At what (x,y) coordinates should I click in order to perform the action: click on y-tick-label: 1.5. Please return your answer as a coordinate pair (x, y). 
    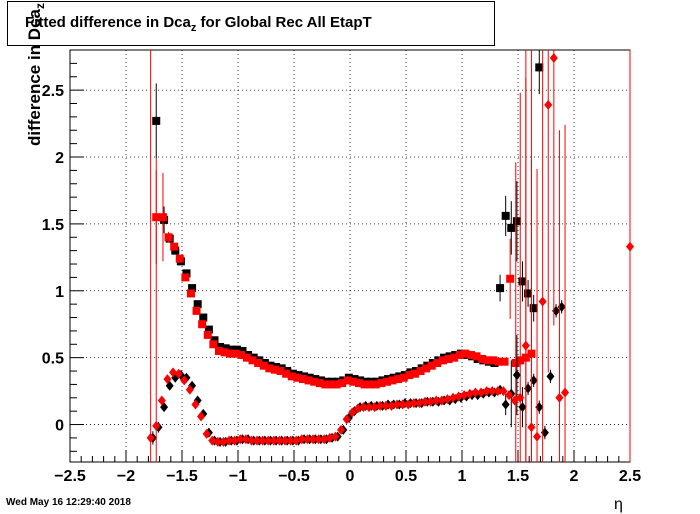
    Looking at the image, I should click on (53, 225).